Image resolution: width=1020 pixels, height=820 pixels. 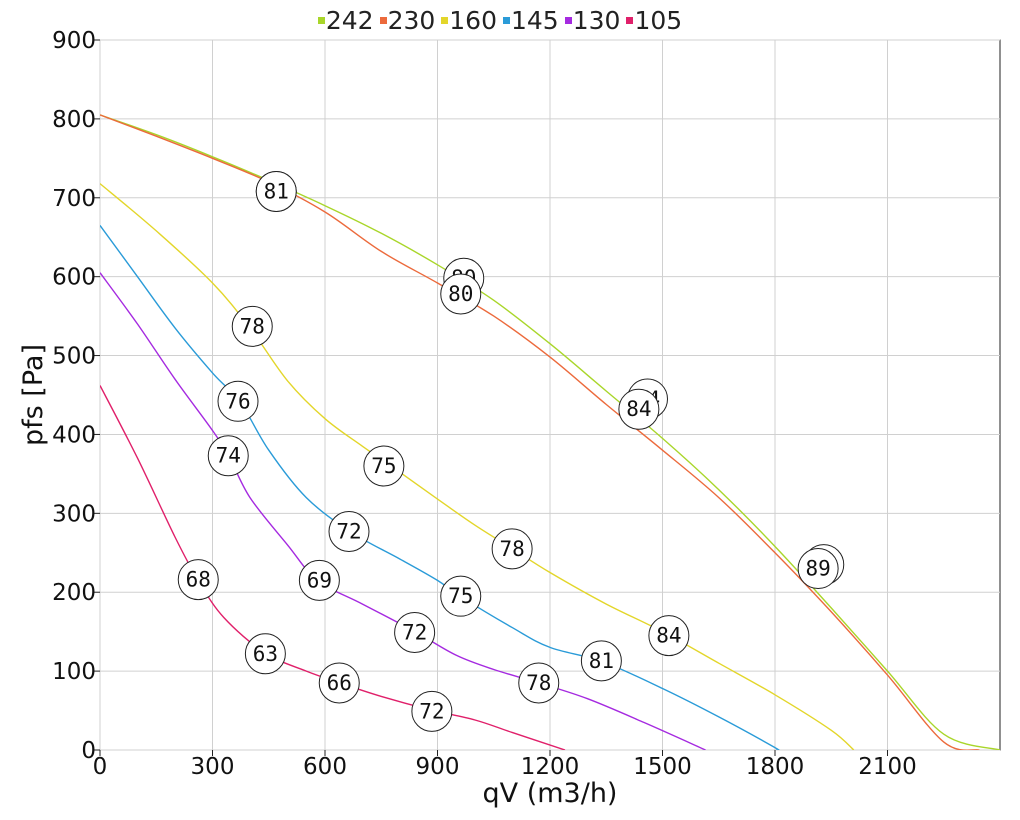 I want to click on efficiency-value: 63, so click(x=265, y=654).